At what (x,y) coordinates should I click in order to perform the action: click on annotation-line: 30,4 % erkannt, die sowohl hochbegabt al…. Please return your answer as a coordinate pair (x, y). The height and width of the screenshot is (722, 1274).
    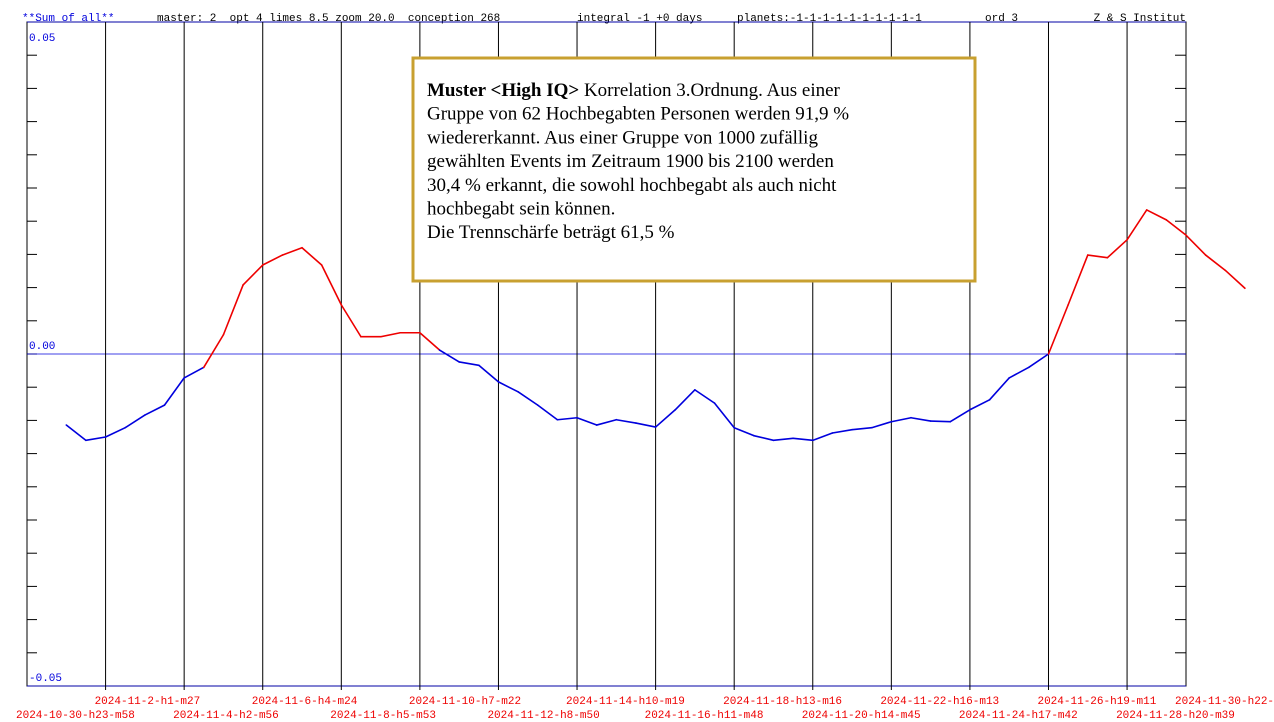
    Looking at the image, I should click on (632, 185).